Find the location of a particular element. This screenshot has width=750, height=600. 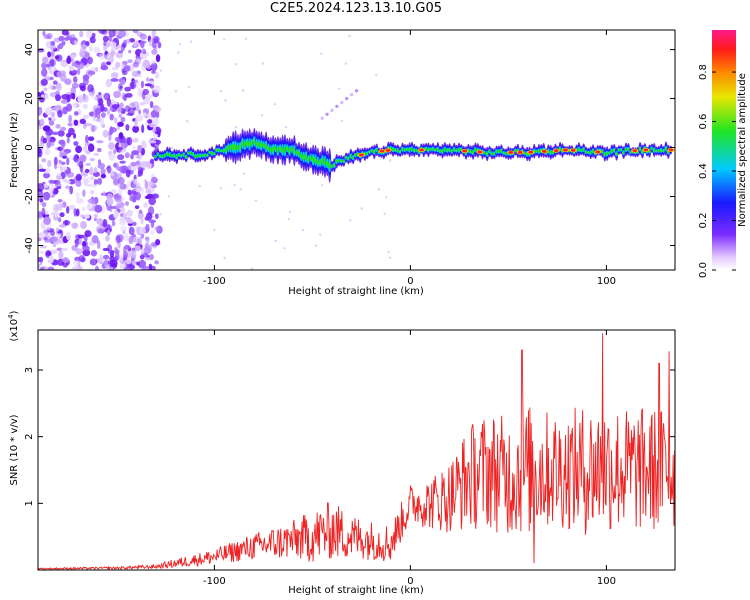

colorbar-tick-label: 0.8 is located at coordinates (703, 72).